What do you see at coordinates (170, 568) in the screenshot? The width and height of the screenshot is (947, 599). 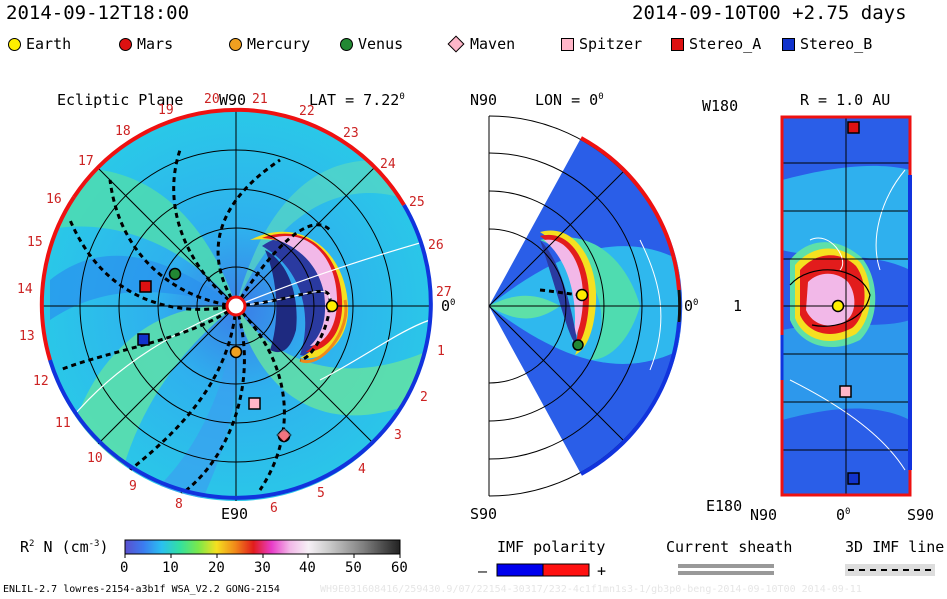 I see `colorbar-tick-10: 10` at bounding box center [170, 568].